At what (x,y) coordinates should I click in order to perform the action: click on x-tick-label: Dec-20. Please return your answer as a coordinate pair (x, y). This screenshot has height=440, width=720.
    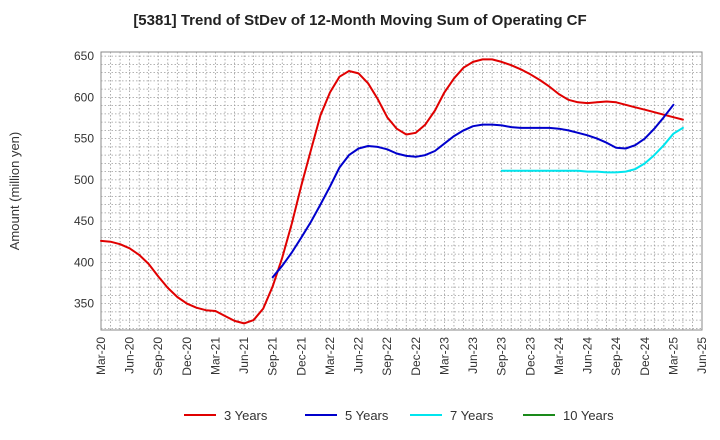
    Looking at the image, I should click on (187, 356).